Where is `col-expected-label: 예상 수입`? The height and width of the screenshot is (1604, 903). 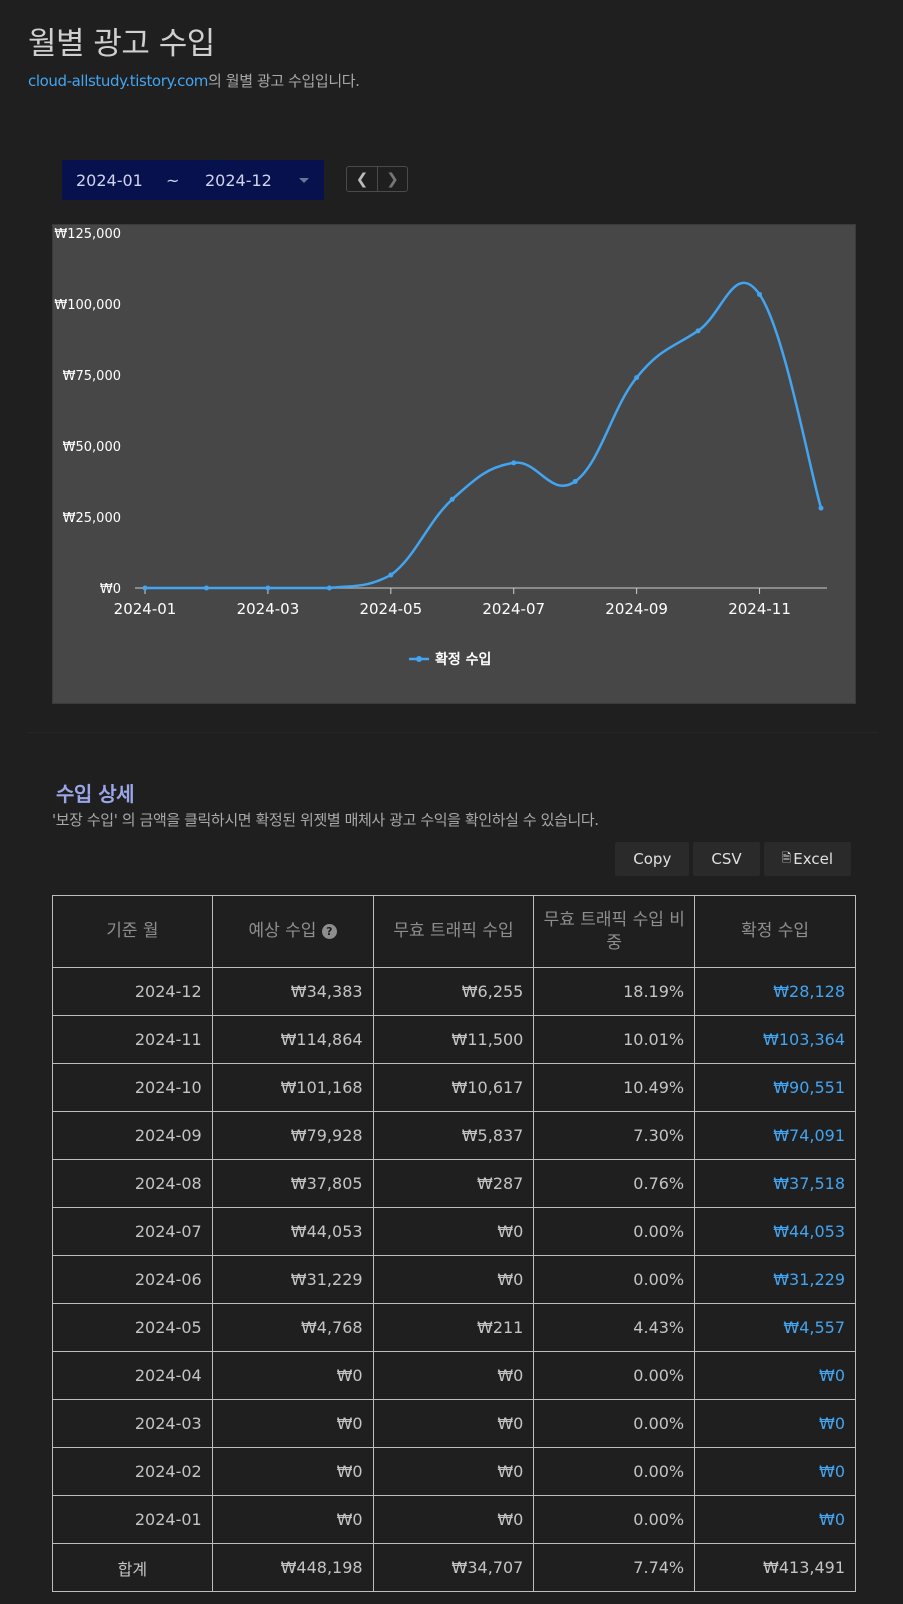 col-expected-label: 예상 수입 is located at coordinates (282, 931).